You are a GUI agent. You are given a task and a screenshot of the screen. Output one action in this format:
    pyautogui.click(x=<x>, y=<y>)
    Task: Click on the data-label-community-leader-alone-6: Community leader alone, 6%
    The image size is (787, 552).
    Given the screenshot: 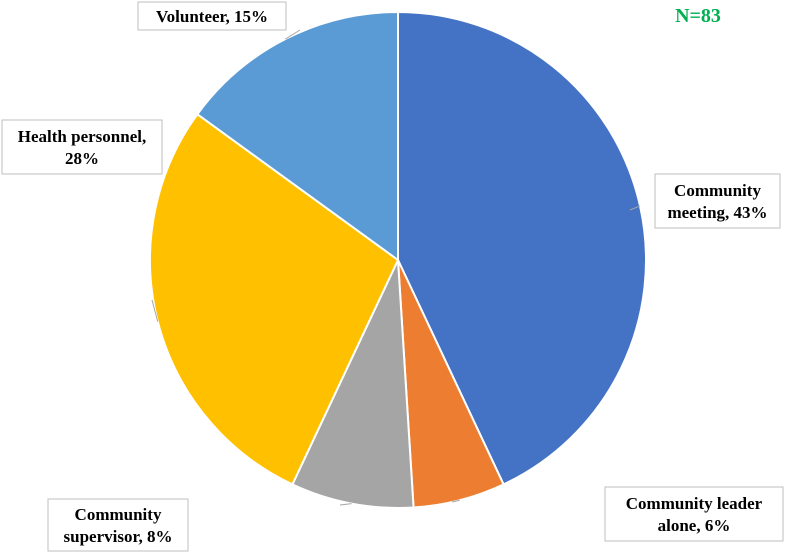 What is the action you would take?
    pyautogui.click(x=694, y=514)
    